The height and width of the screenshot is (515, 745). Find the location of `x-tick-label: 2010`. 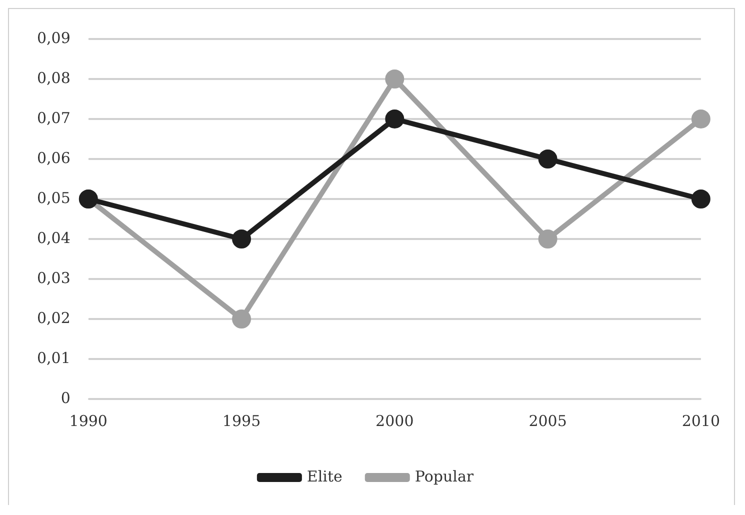

x-tick-label: 2010 is located at coordinates (701, 421).